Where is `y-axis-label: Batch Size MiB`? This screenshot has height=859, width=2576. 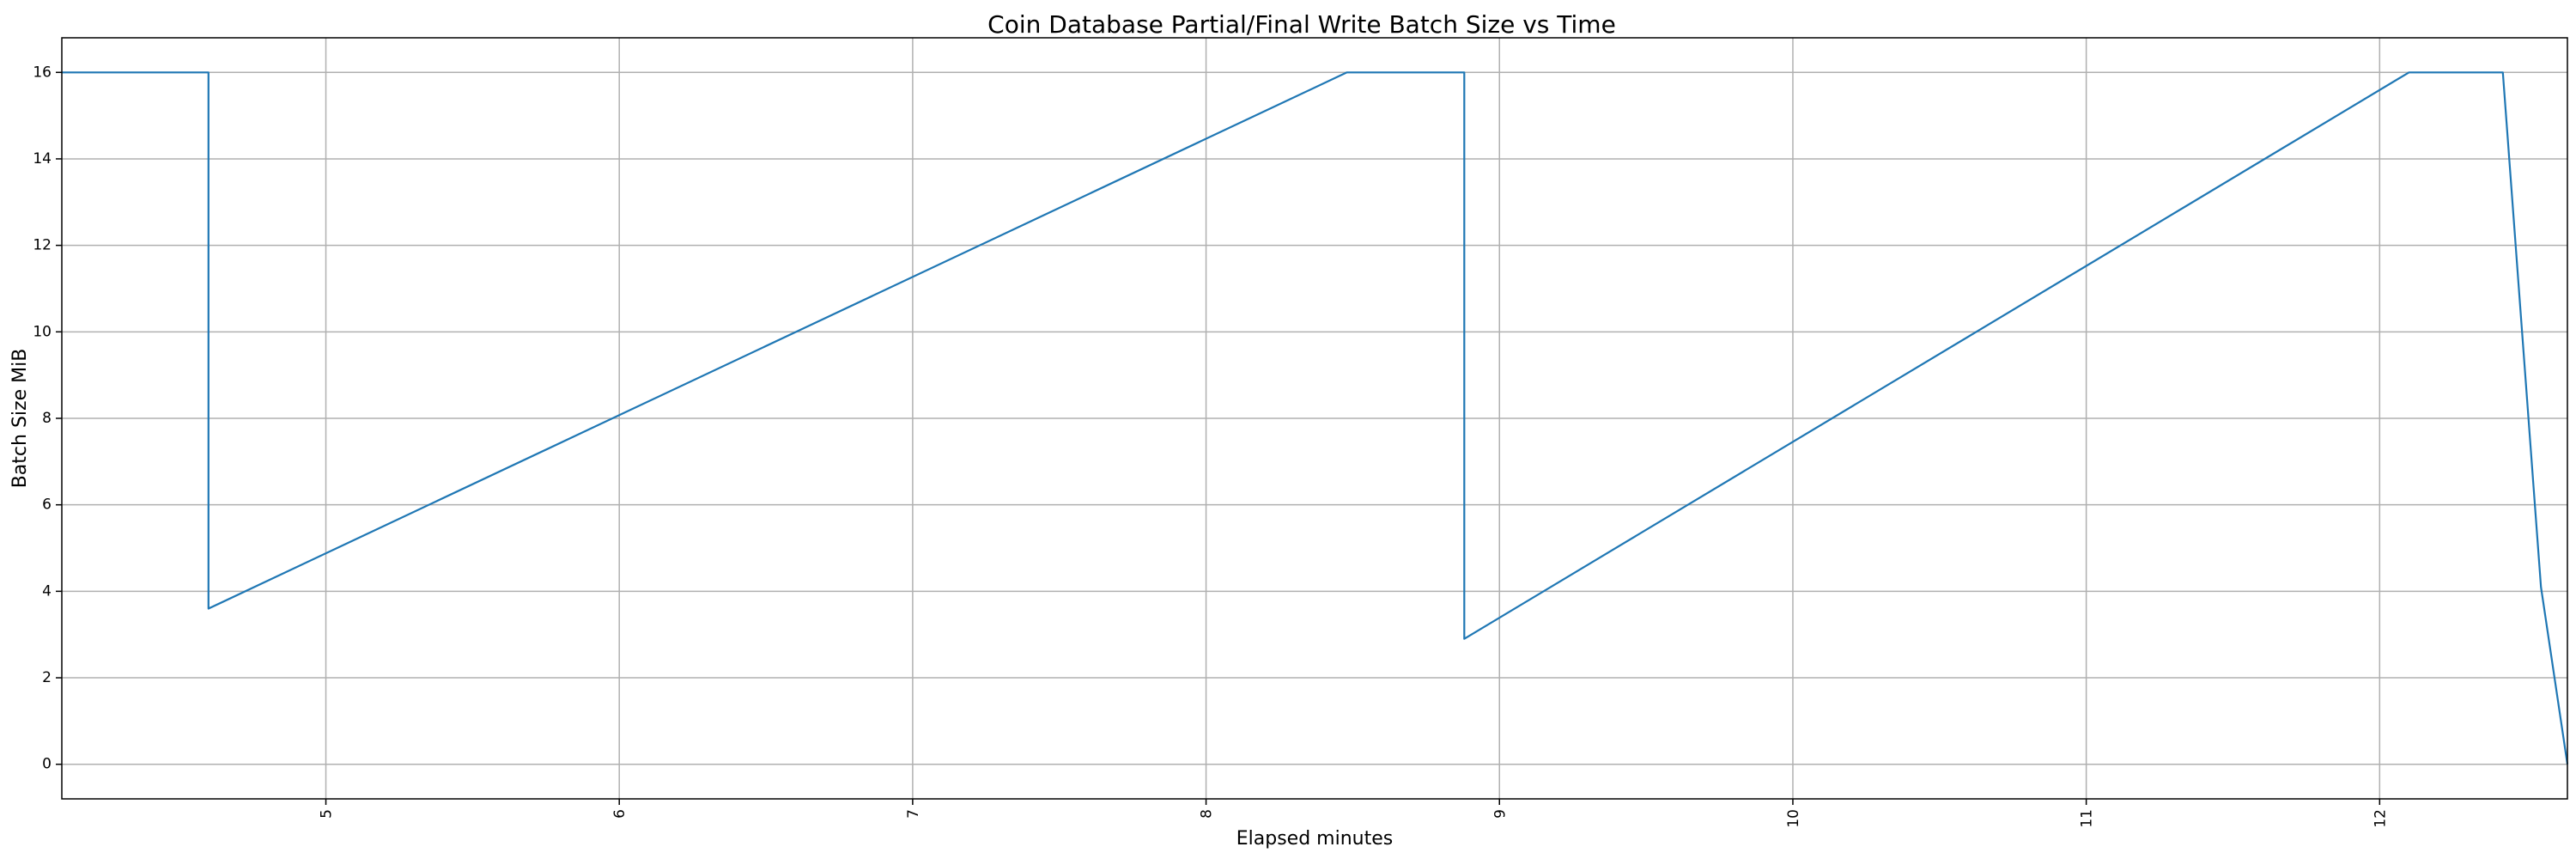 y-axis-label: Batch Size MiB is located at coordinates (20, 419).